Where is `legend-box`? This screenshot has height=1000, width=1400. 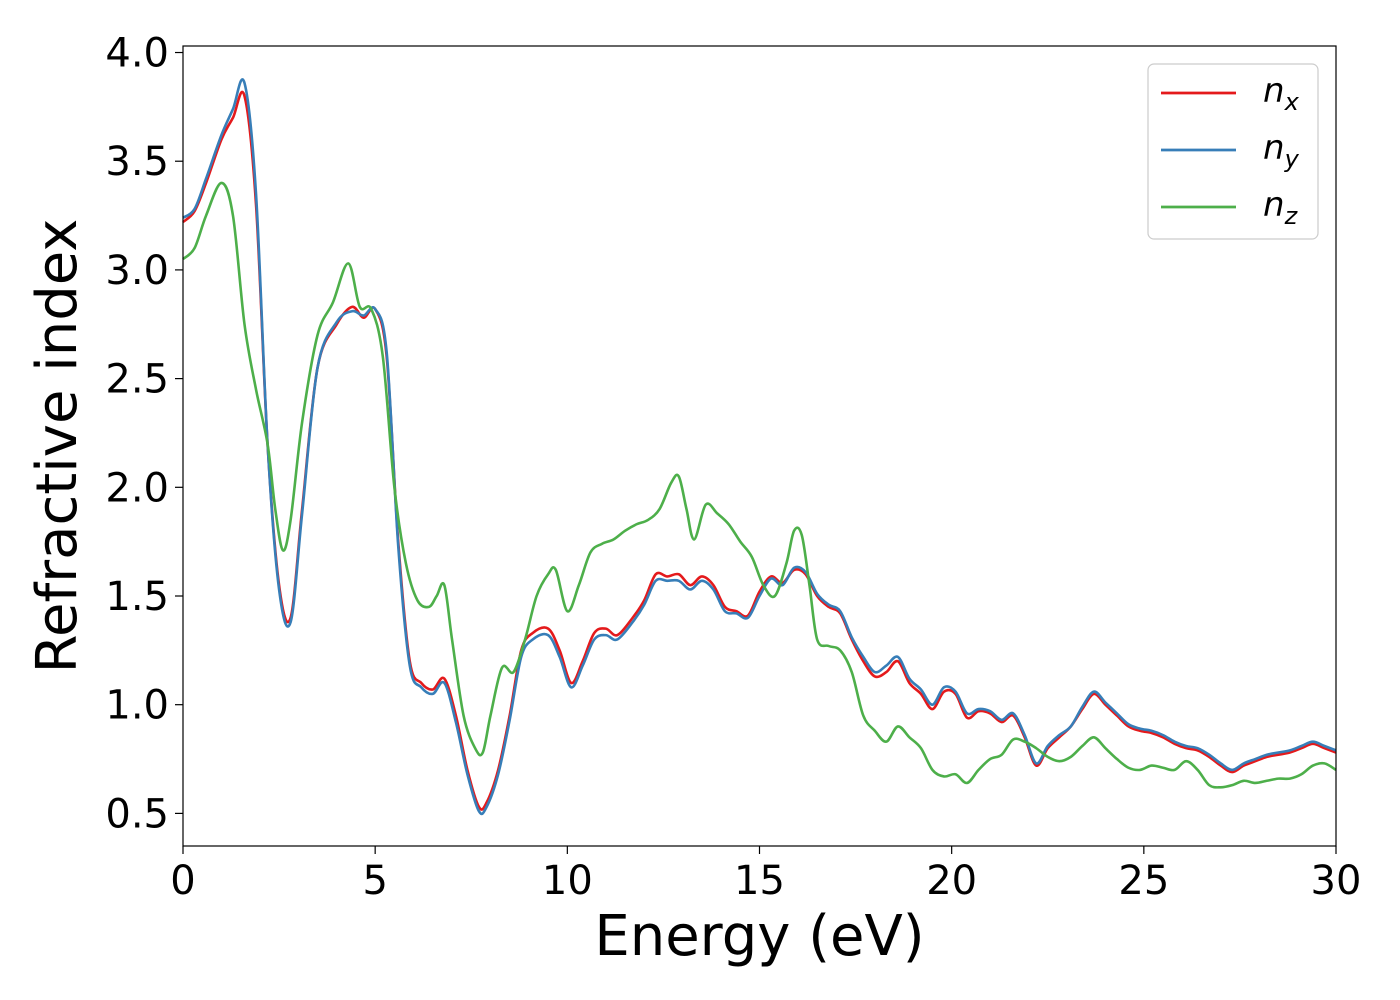 legend-box is located at coordinates (1233, 151).